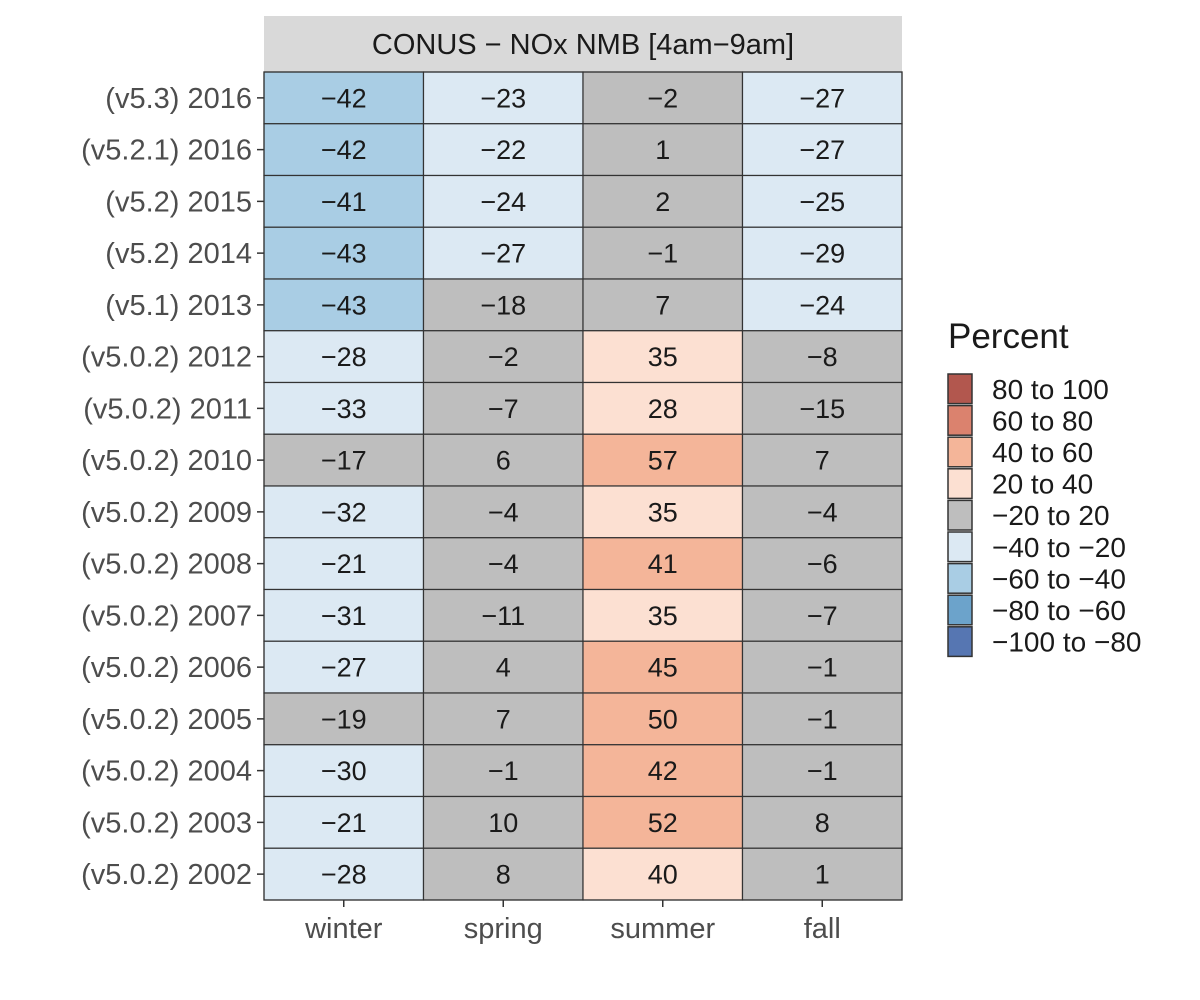 The image size is (1200, 1000). What do you see at coordinates (178, 254) in the screenshot?
I see `y-tick-label: (v5.2) 2014` at bounding box center [178, 254].